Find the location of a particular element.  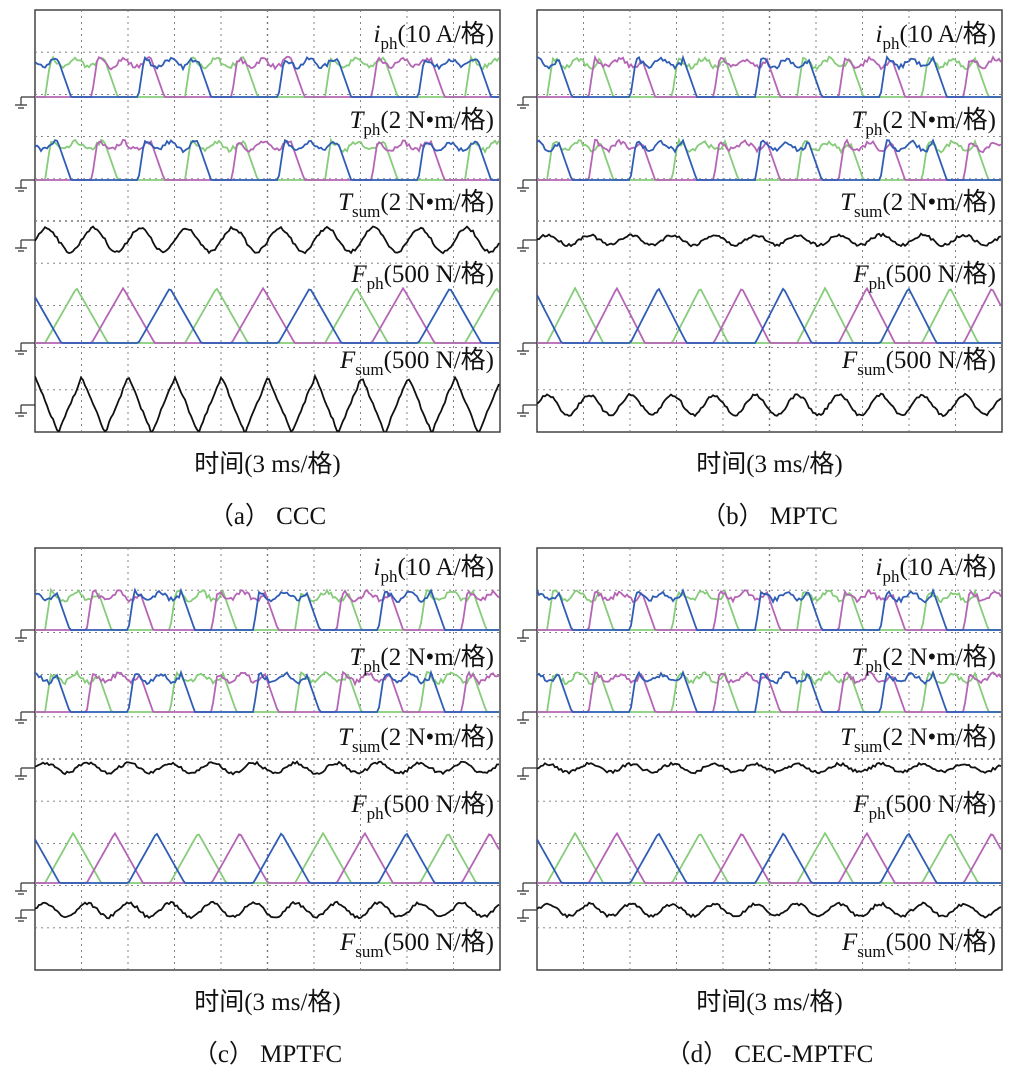

channel-label: Tph(2 N•m/格) is located at coordinates (421, 659).